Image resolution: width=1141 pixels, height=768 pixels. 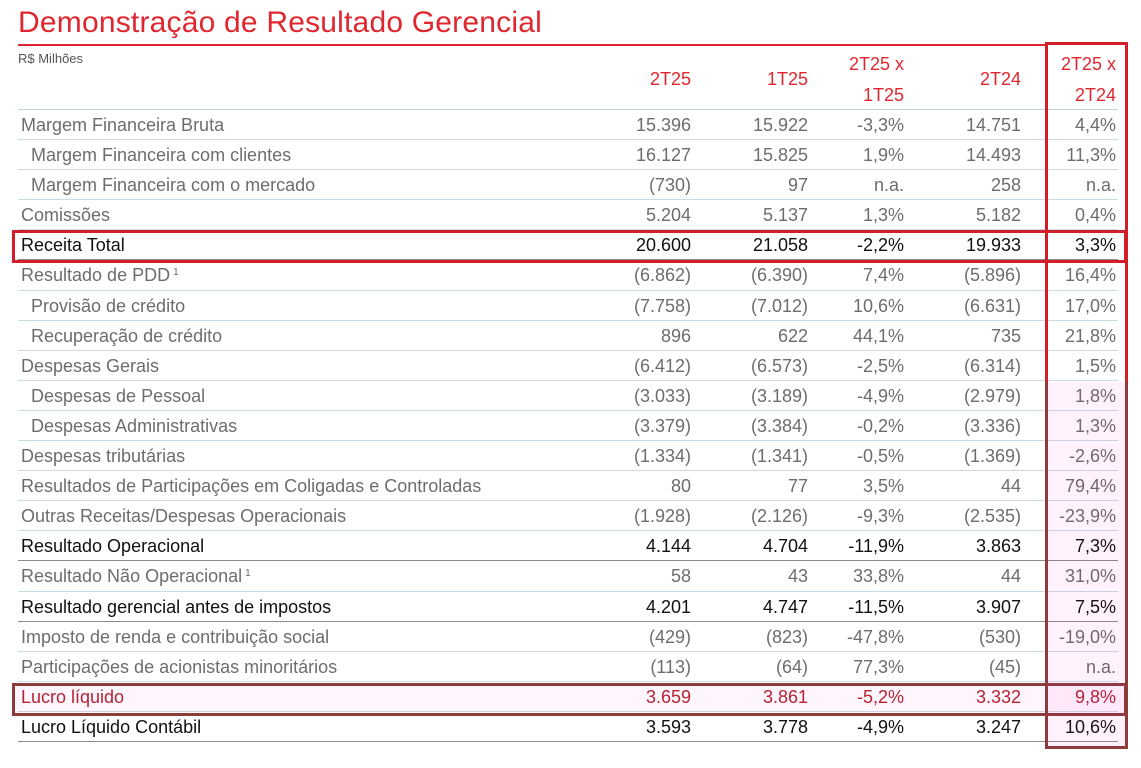 I want to click on col-header-2t24: 2T24, so click(x=1000, y=79).